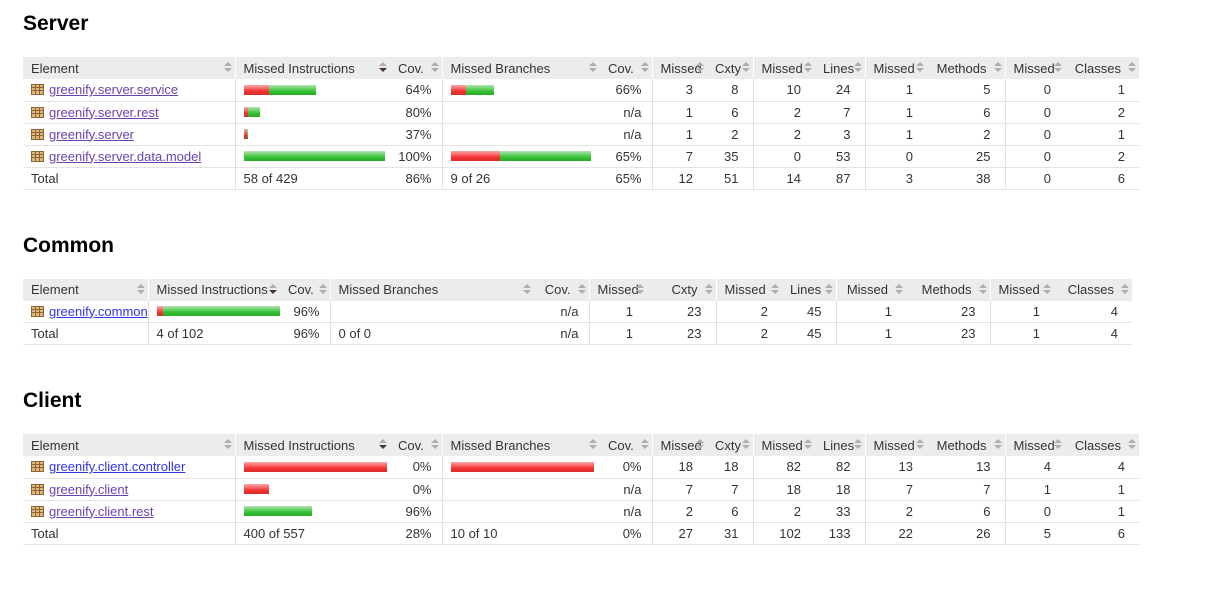  What do you see at coordinates (966, 533) in the screenshot?
I see `total-stat-value: 26` at bounding box center [966, 533].